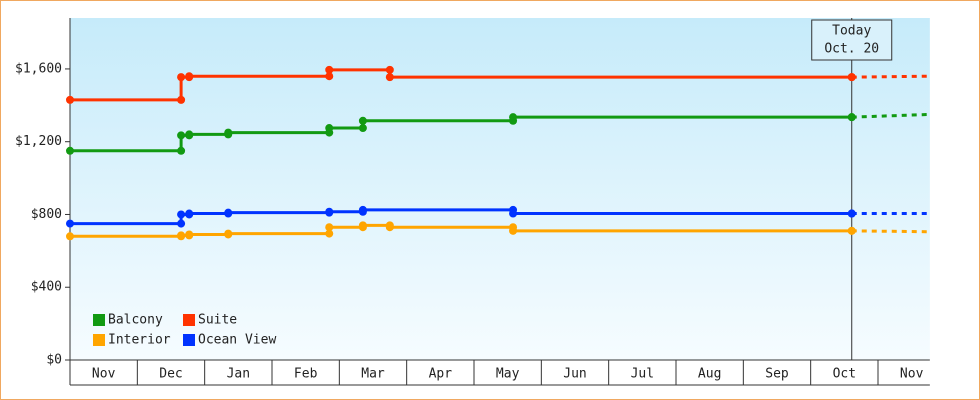 The height and width of the screenshot is (400, 980). I want to click on legend-label: Interior, so click(139, 340).